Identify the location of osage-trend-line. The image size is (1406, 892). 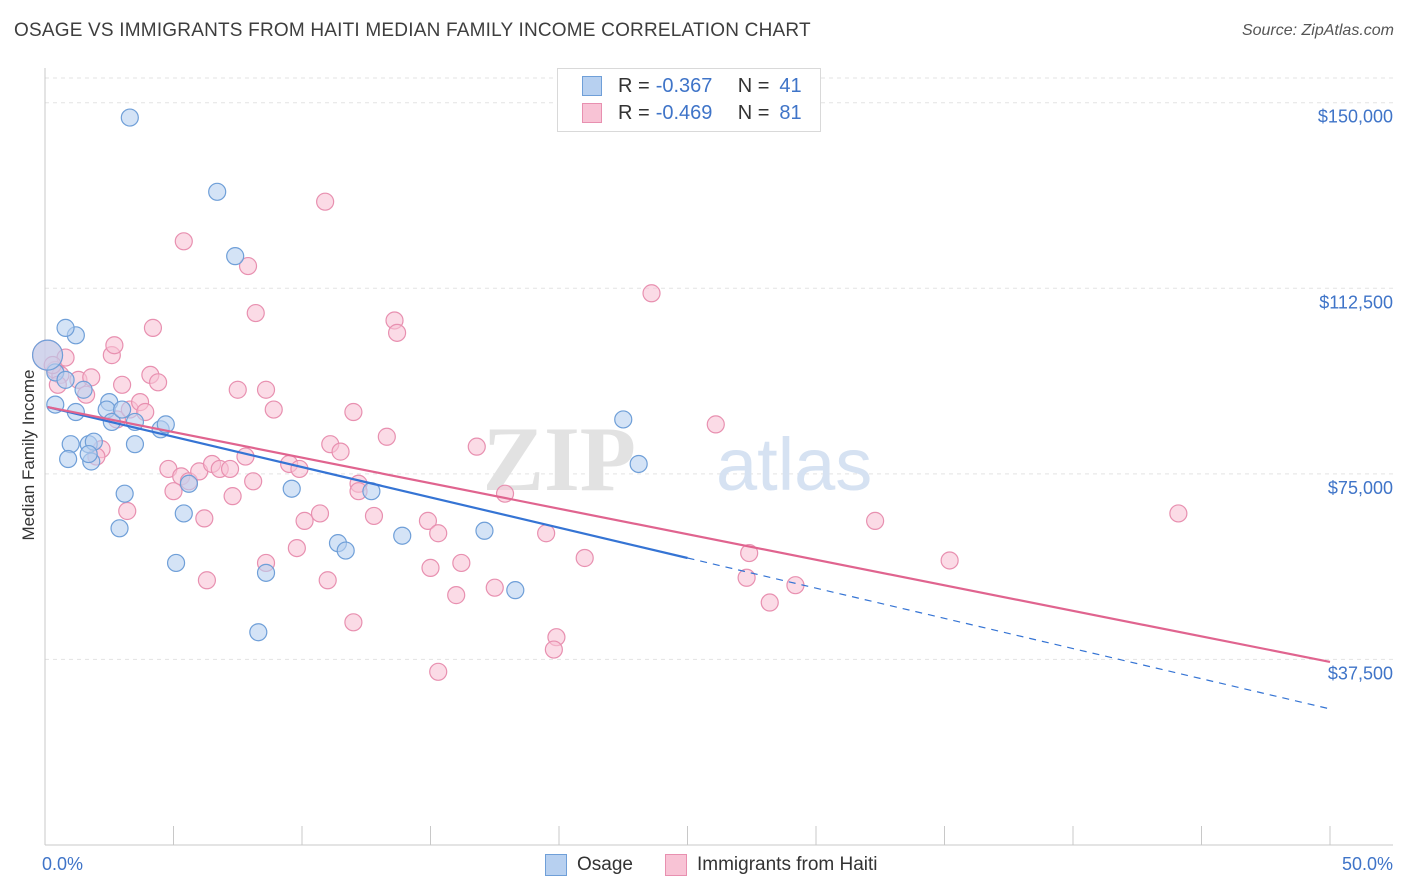
(367, 482).